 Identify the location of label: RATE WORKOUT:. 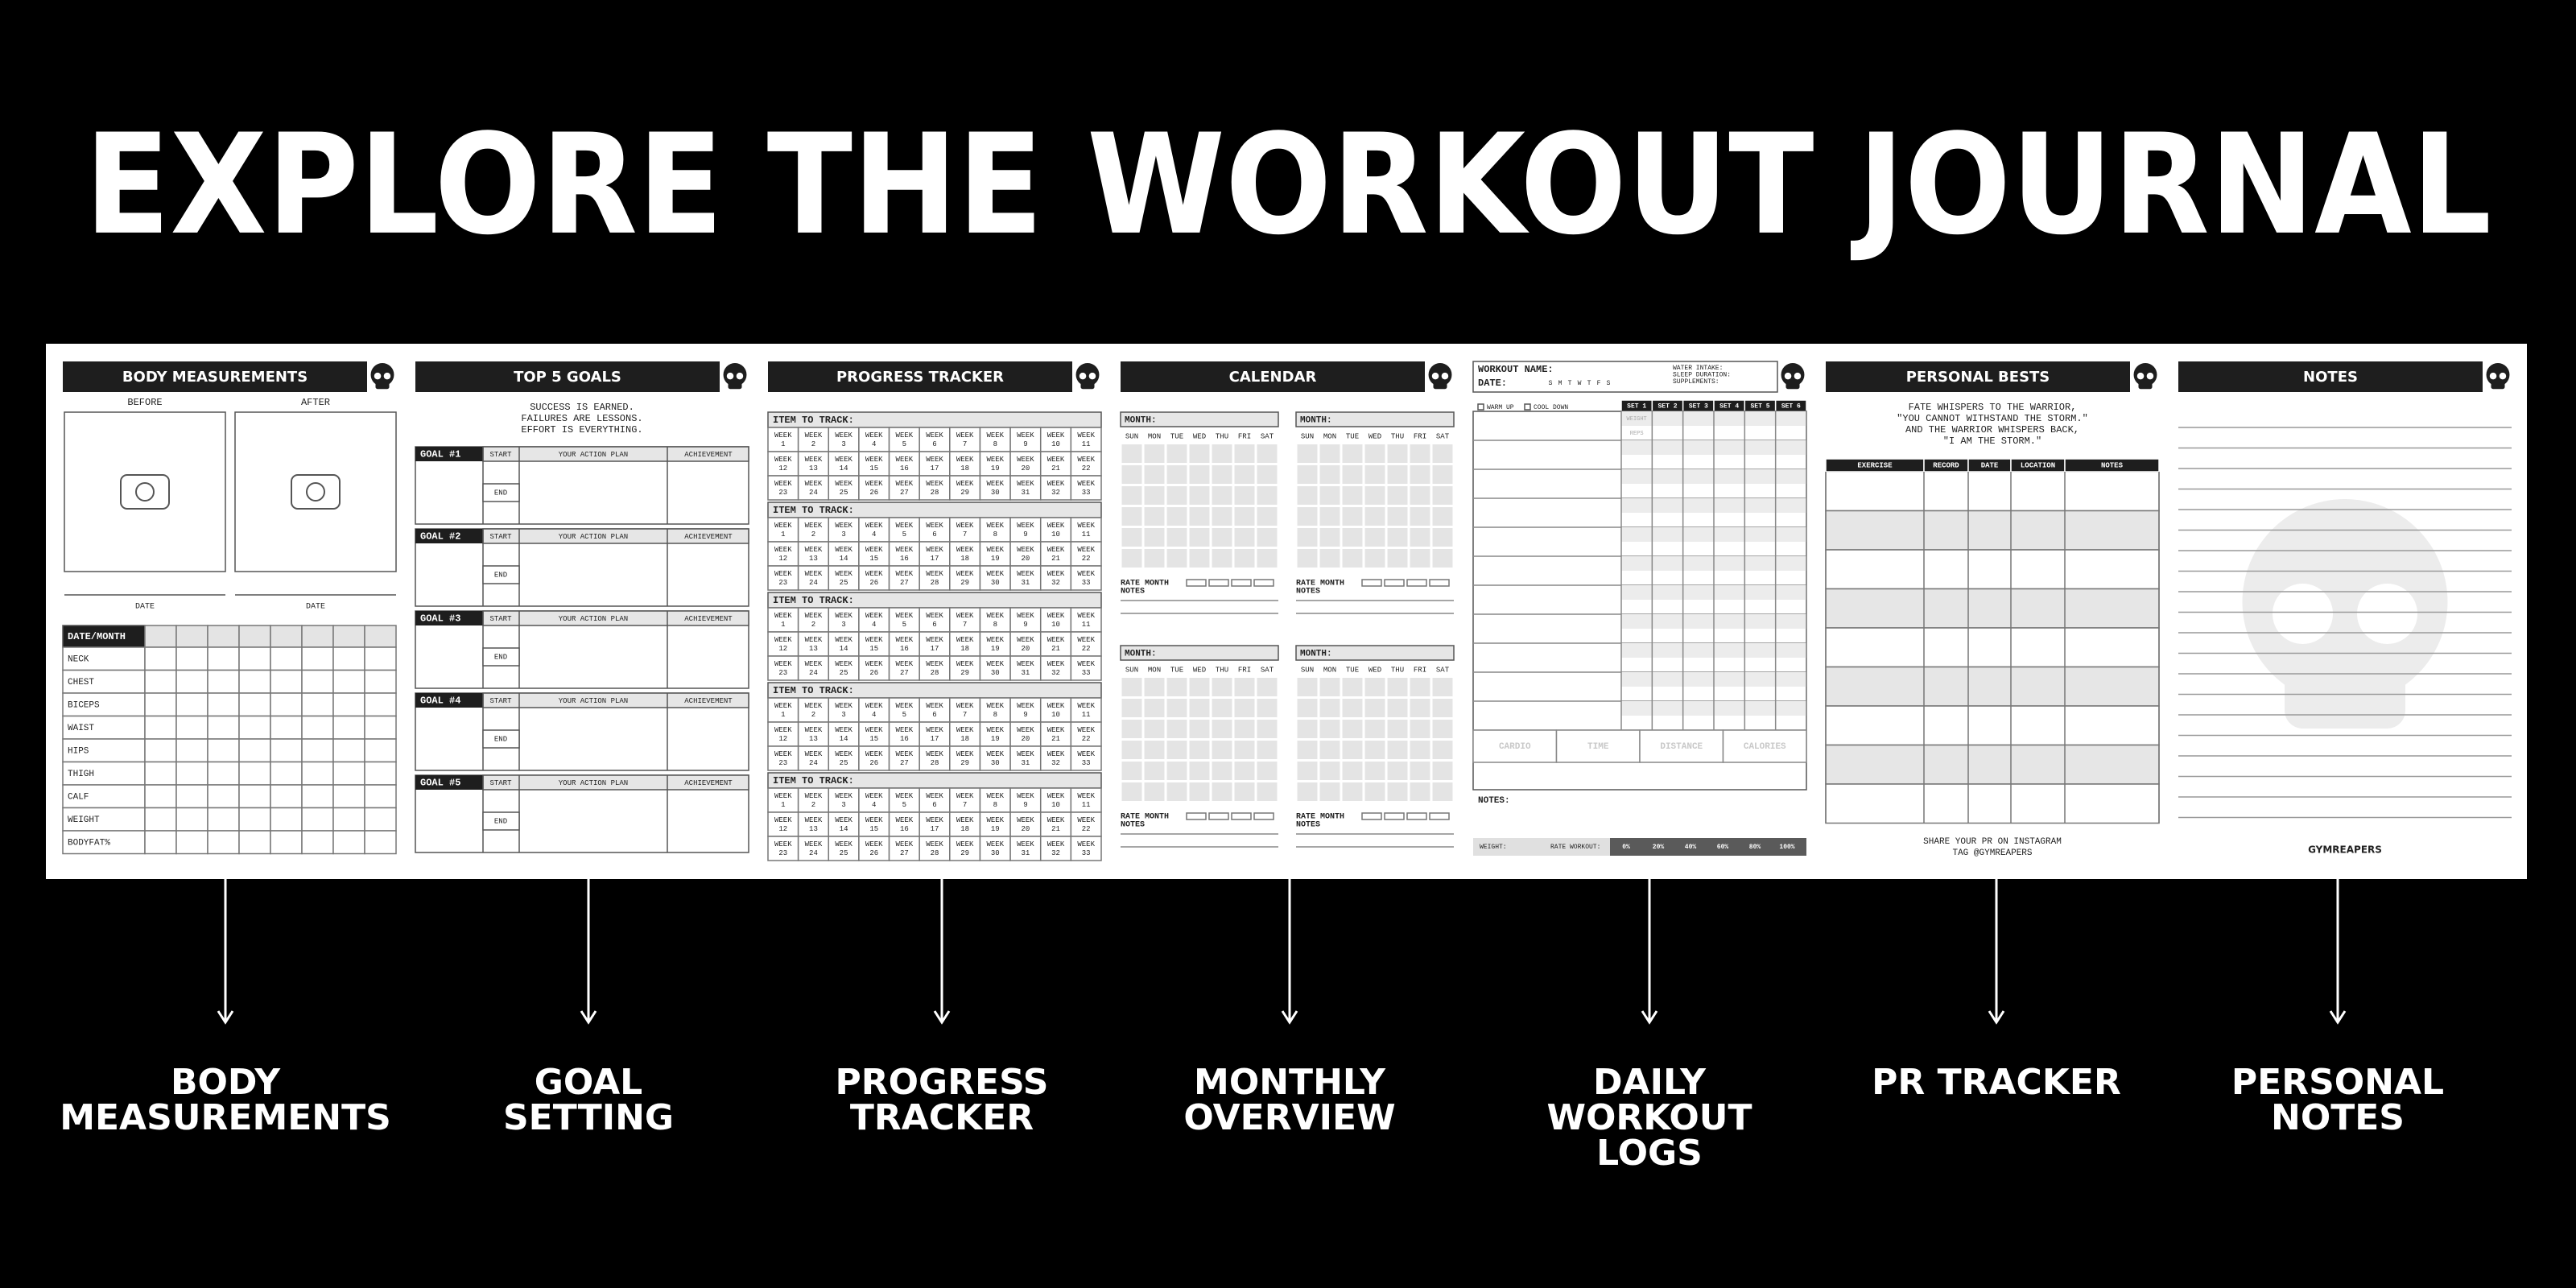
(1575, 847).